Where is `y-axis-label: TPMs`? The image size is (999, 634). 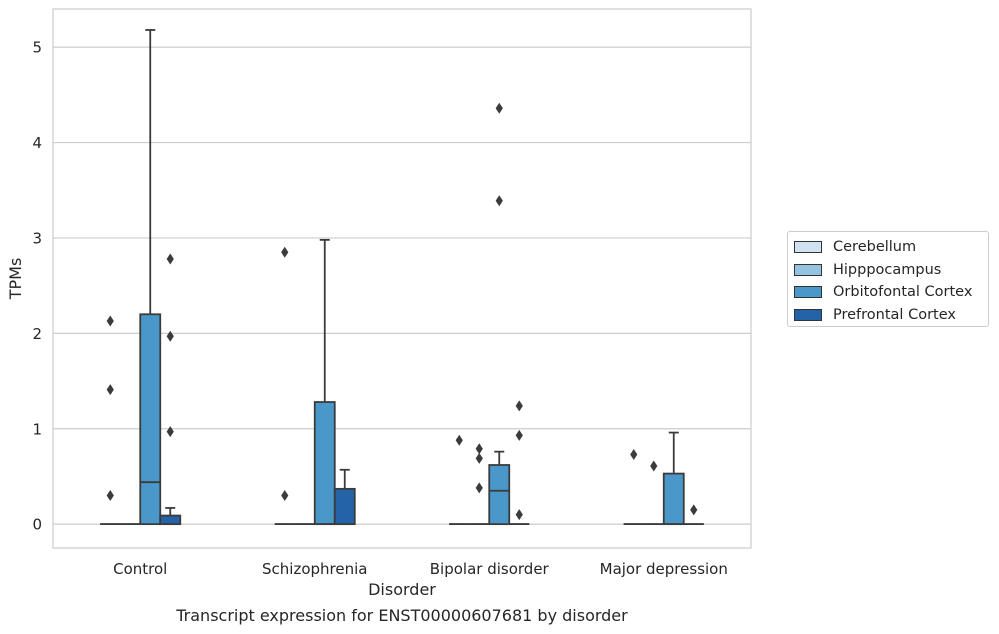 y-axis-label: TPMs is located at coordinates (15, 279).